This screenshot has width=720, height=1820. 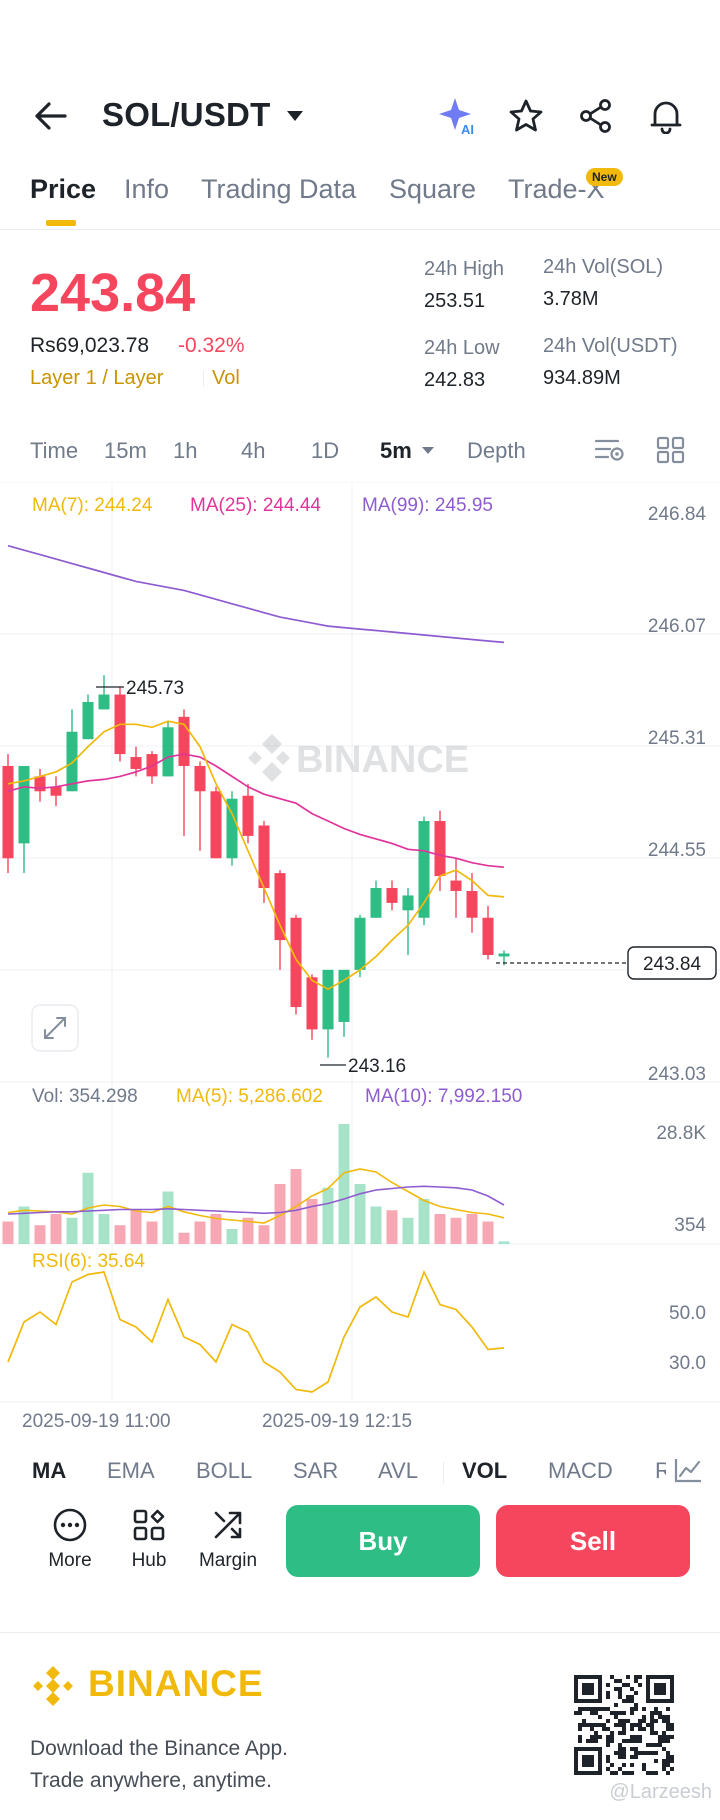 I want to click on more-icon, so click(x=70, y=1525).